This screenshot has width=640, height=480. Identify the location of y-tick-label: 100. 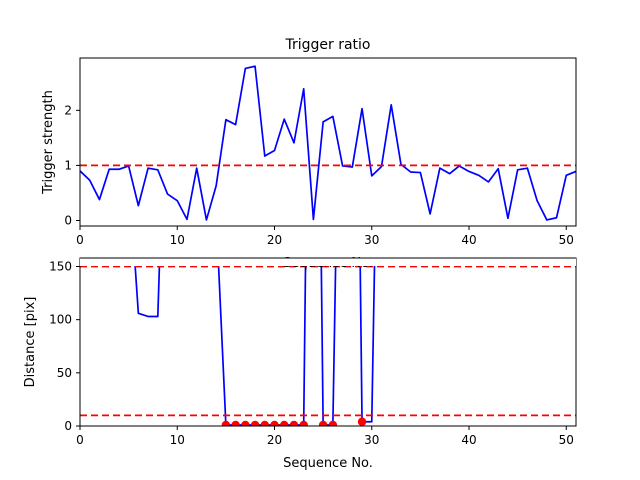
(60, 320).